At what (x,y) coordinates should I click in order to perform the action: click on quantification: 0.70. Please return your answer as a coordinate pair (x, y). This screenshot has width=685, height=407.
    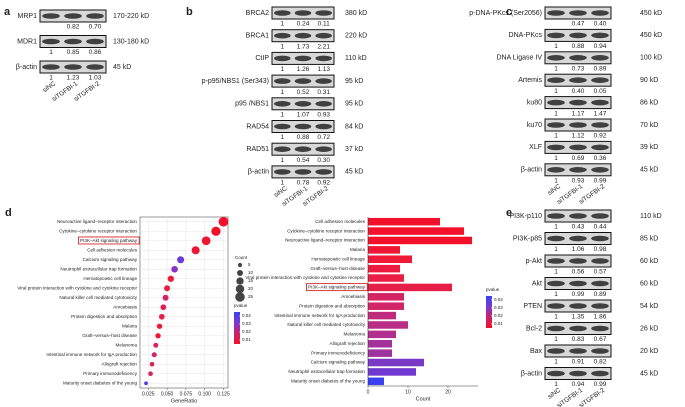
    Looking at the image, I should click on (95, 27).